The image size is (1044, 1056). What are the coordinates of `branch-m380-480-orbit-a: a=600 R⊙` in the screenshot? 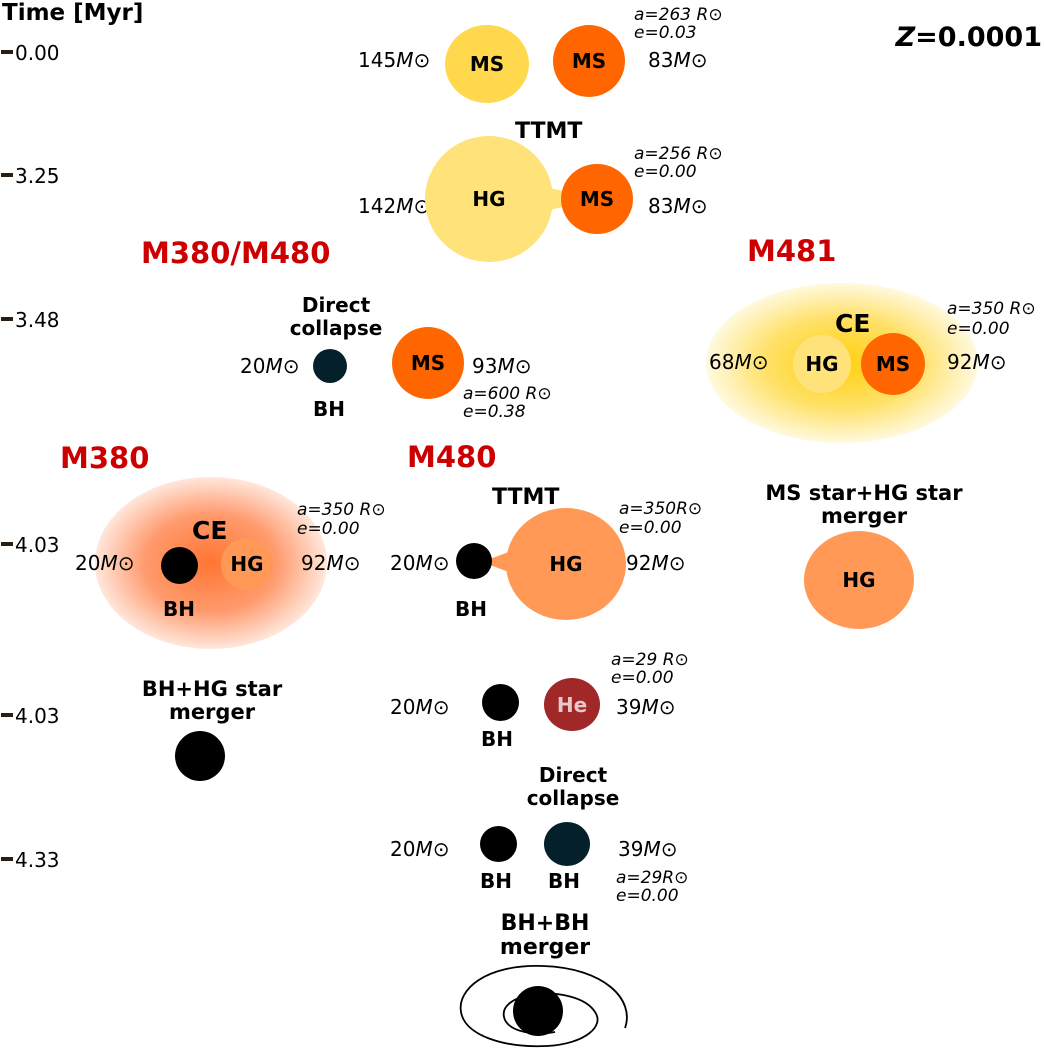 It's located at (507, 394).